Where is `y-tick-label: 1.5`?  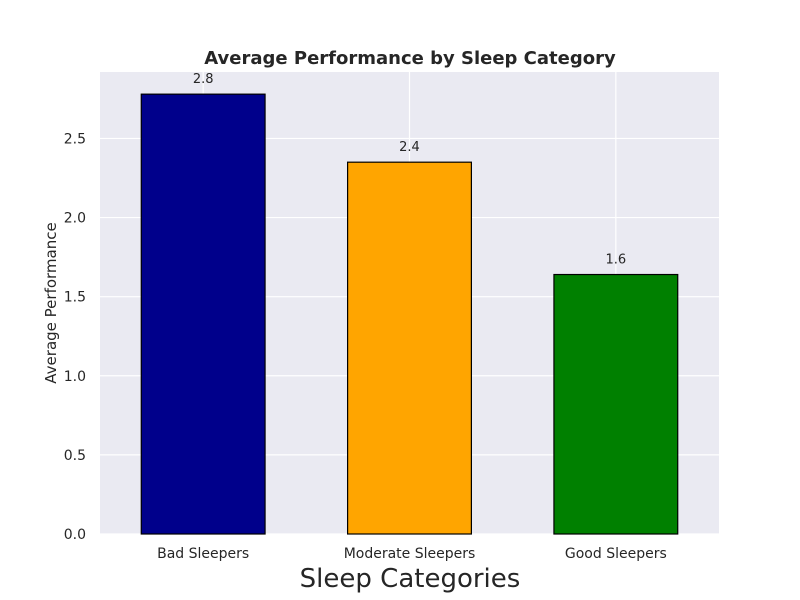 y-tick-label: 1.5 is located at coordinates (75, 298).